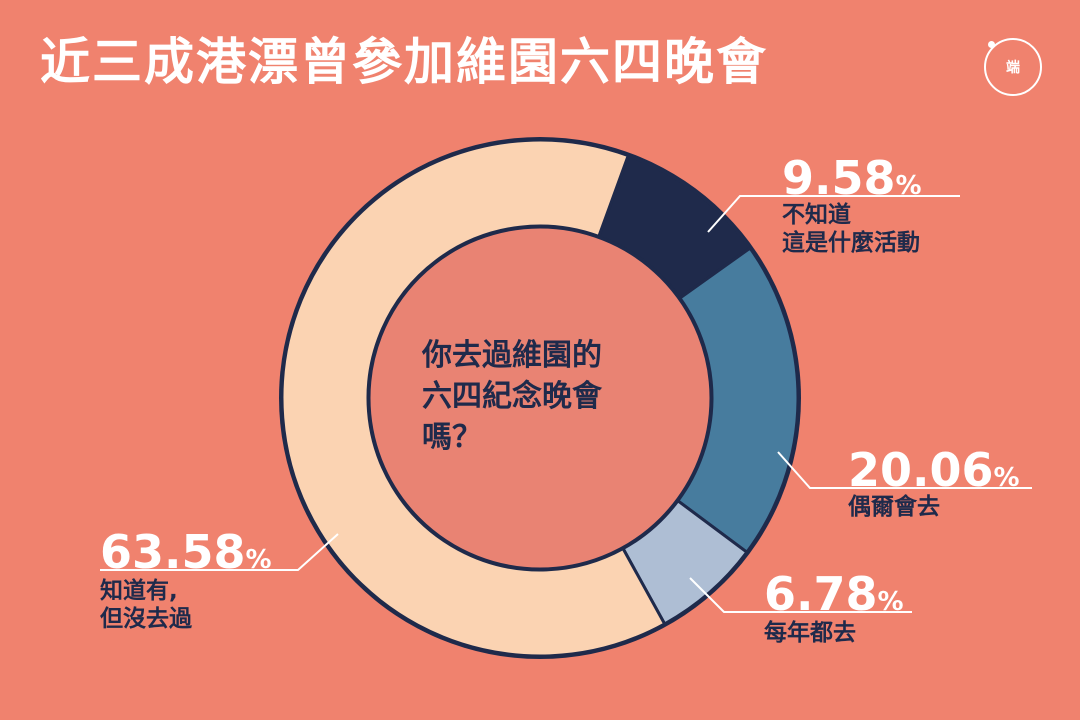 This screenshot has height=720, width=1080. I want to click on center-question-line-1: 六四紀念晚會, so click(512, 396).